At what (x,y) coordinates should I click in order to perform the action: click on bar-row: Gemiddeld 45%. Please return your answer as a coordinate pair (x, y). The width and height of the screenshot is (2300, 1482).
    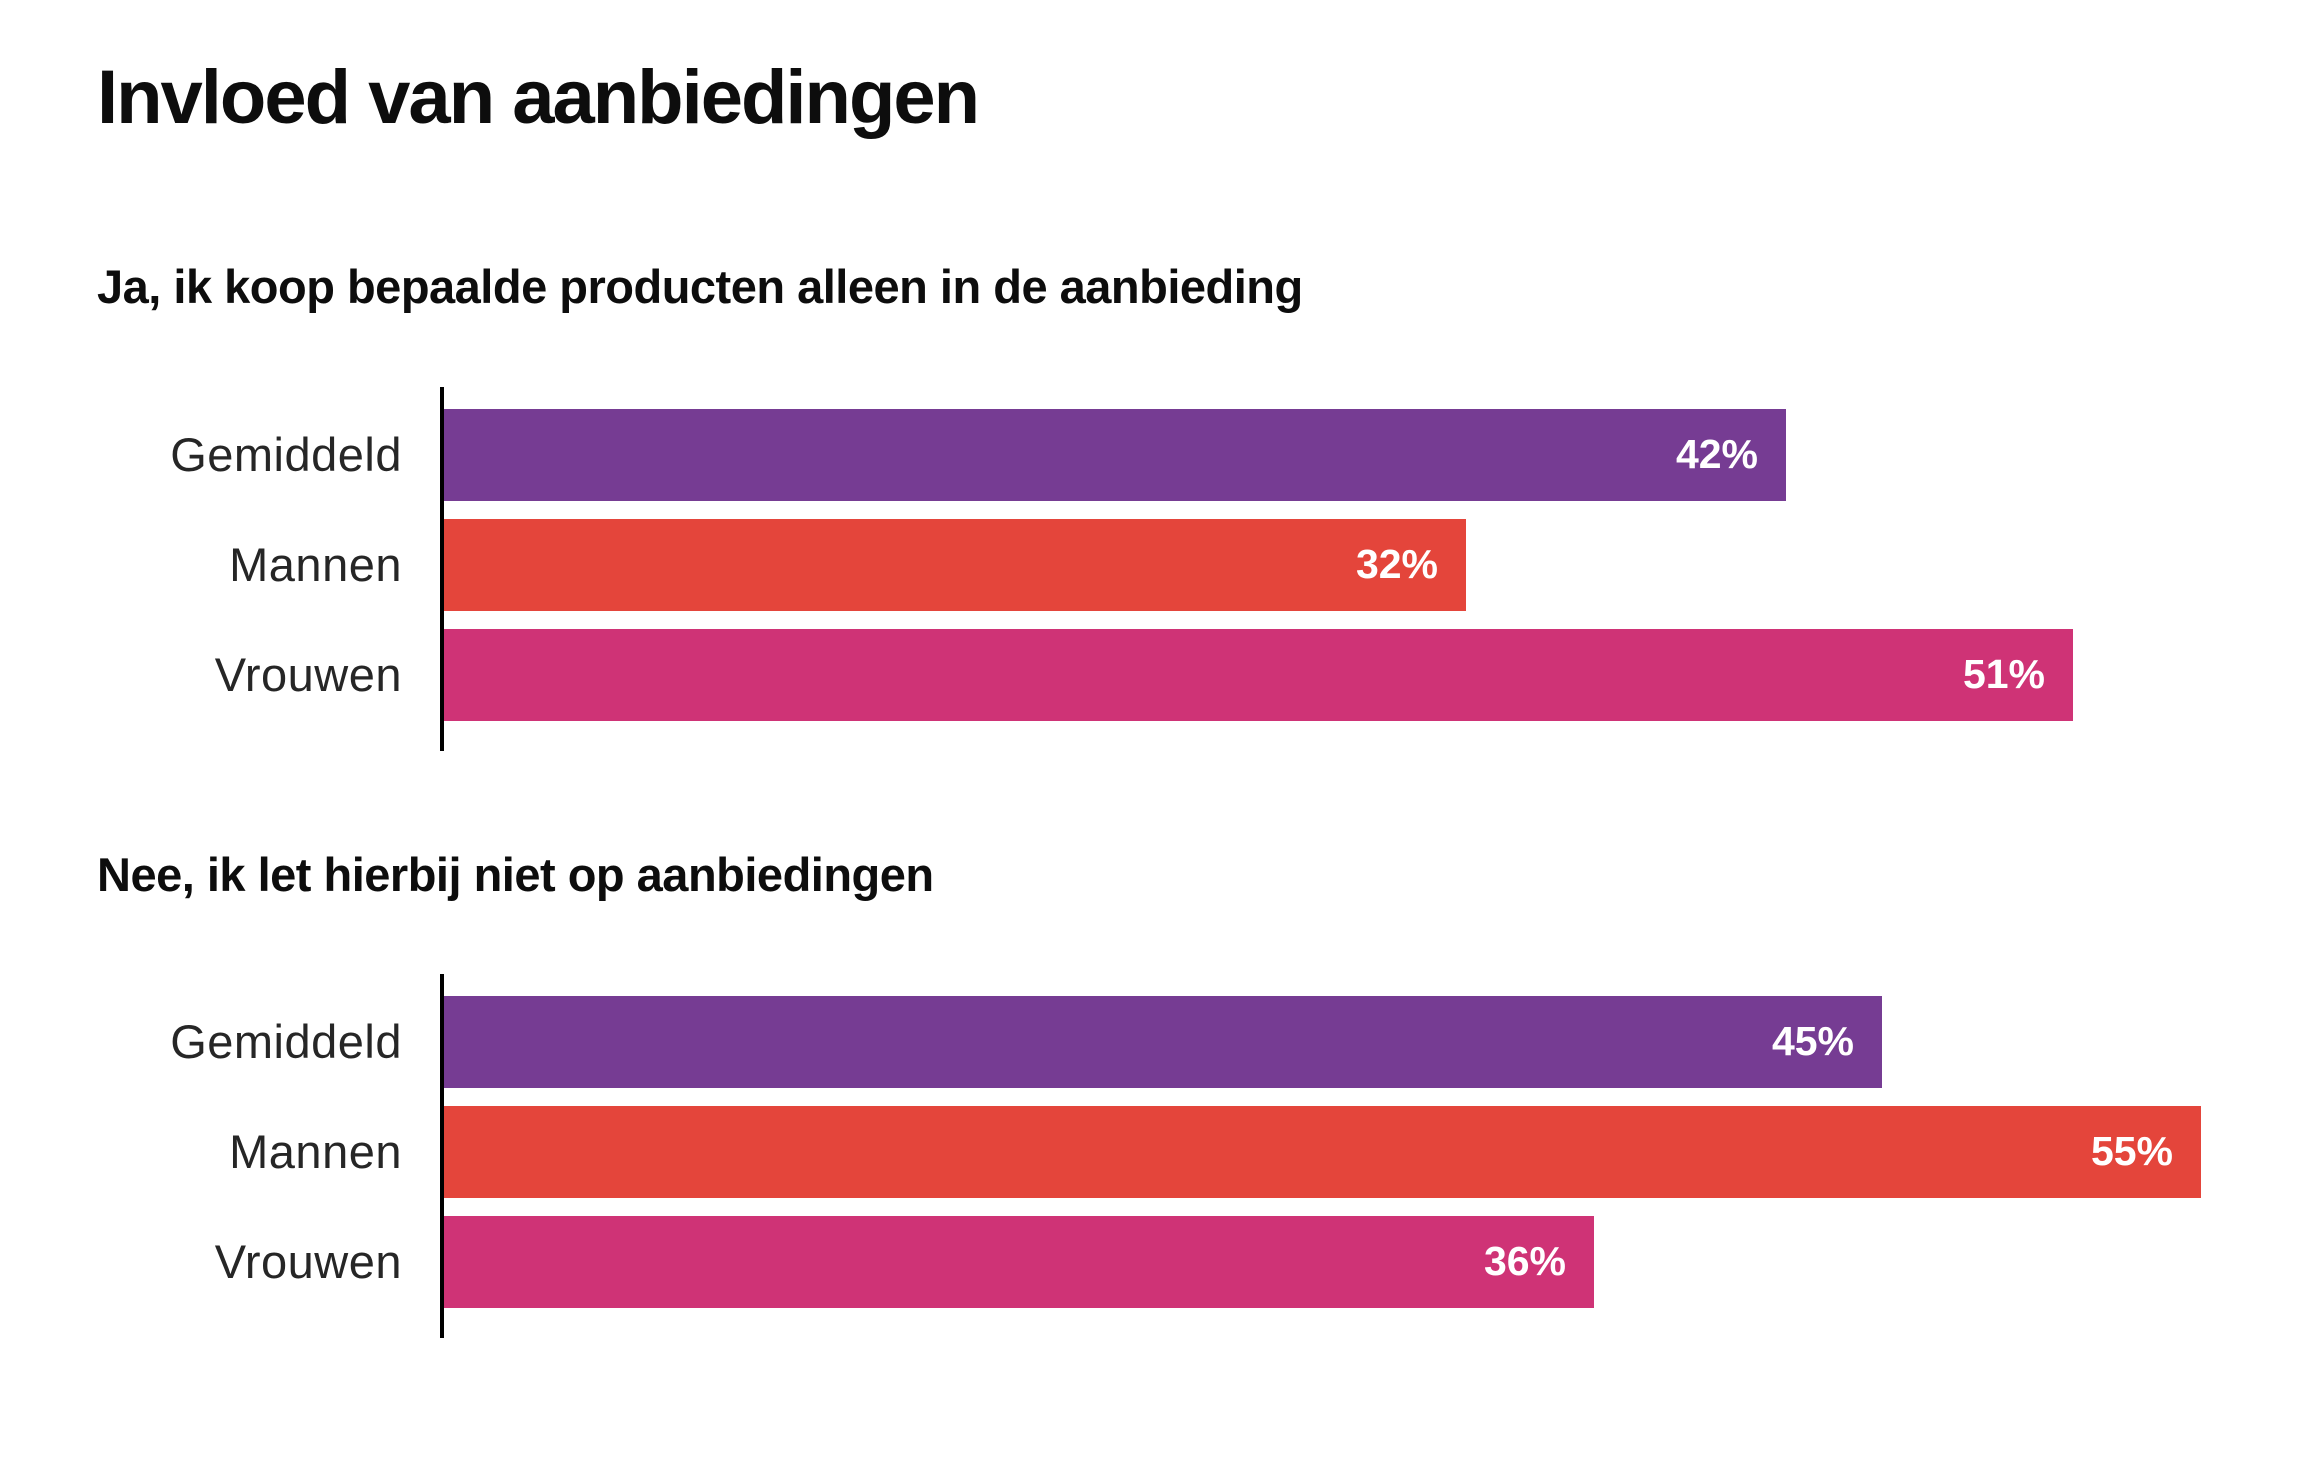
    Looking at the image, I should click on (1152, 1042).